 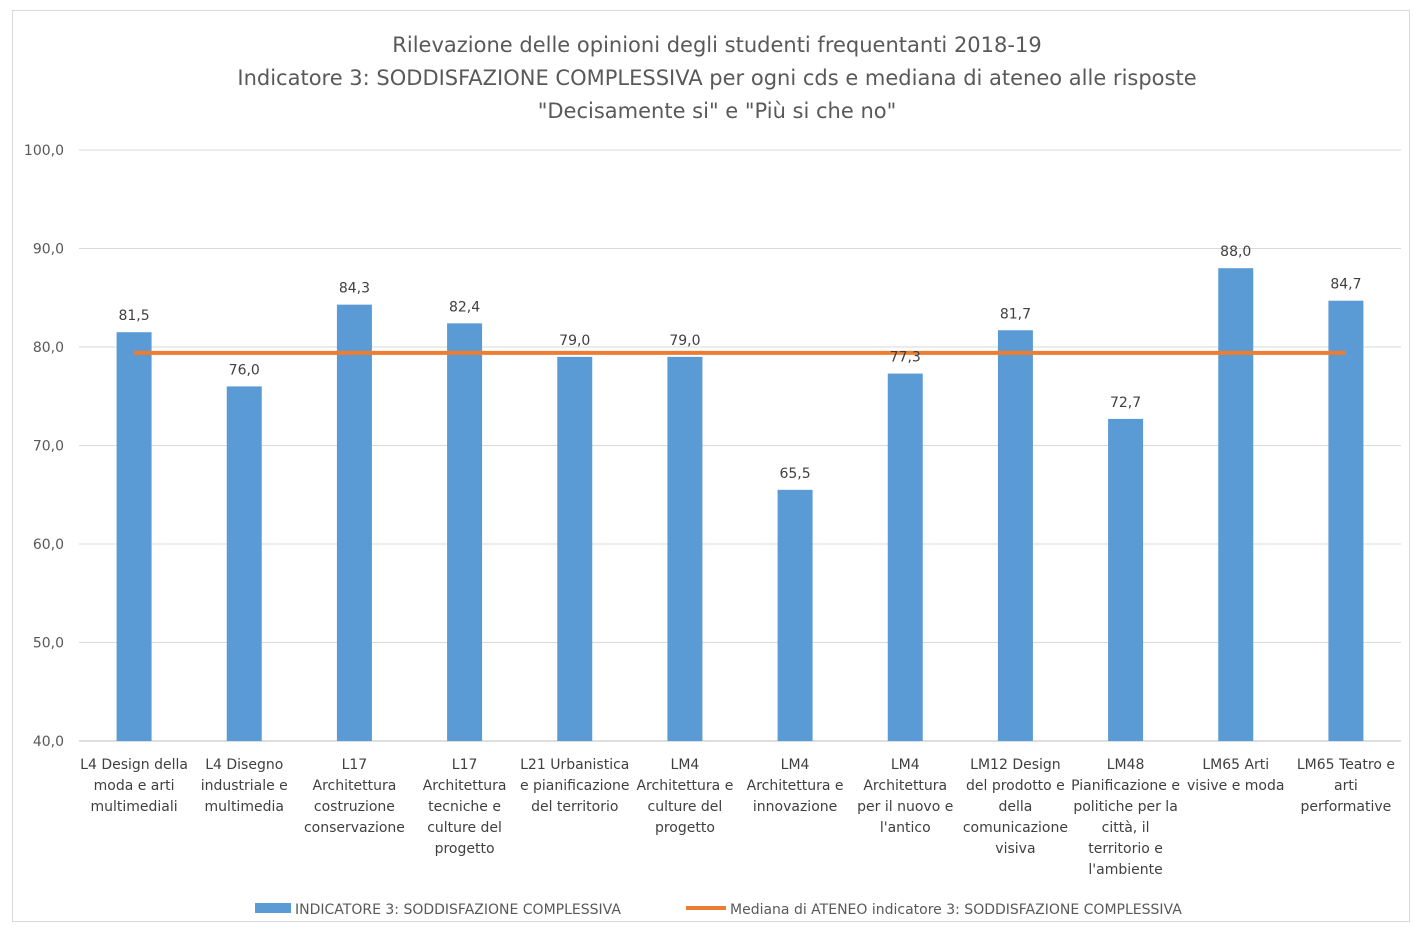 What do you see at coordinates (1125, 403) in the screenshot?
I see `data-label: 72,7` at bounding box center [1125, 403].